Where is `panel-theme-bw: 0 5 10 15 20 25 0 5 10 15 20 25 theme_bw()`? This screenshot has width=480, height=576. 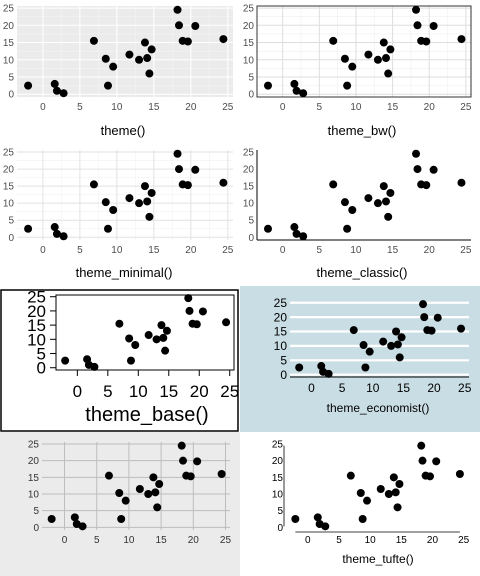
panel-theme-bw: 0 5 10 15 20 25 0 5 10 15 20 25 theme_bw() is located at coordinates (360, 70).